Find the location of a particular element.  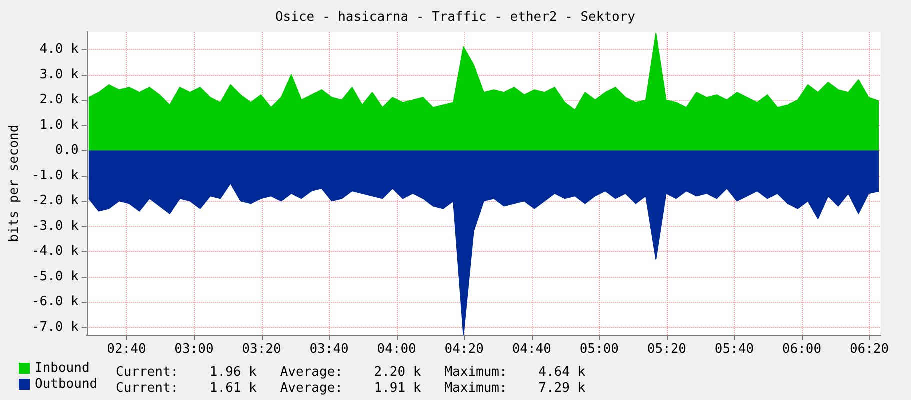

y-tick-label: -7.0 k is located at coordinates (56, 327).